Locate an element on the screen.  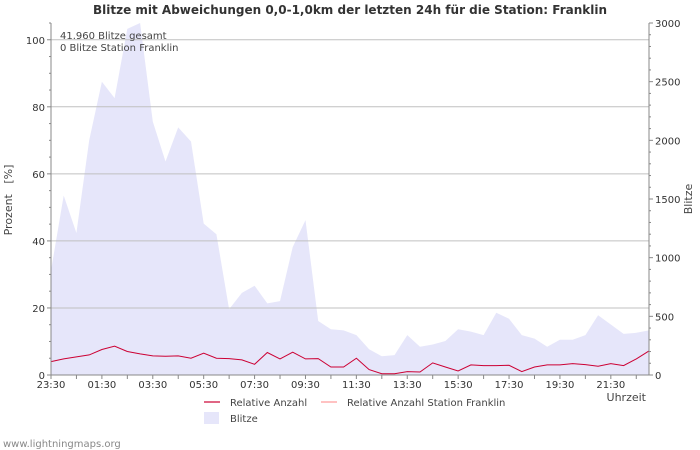
legend-label-blitze: Blitze is located at coordinates (244, 419).